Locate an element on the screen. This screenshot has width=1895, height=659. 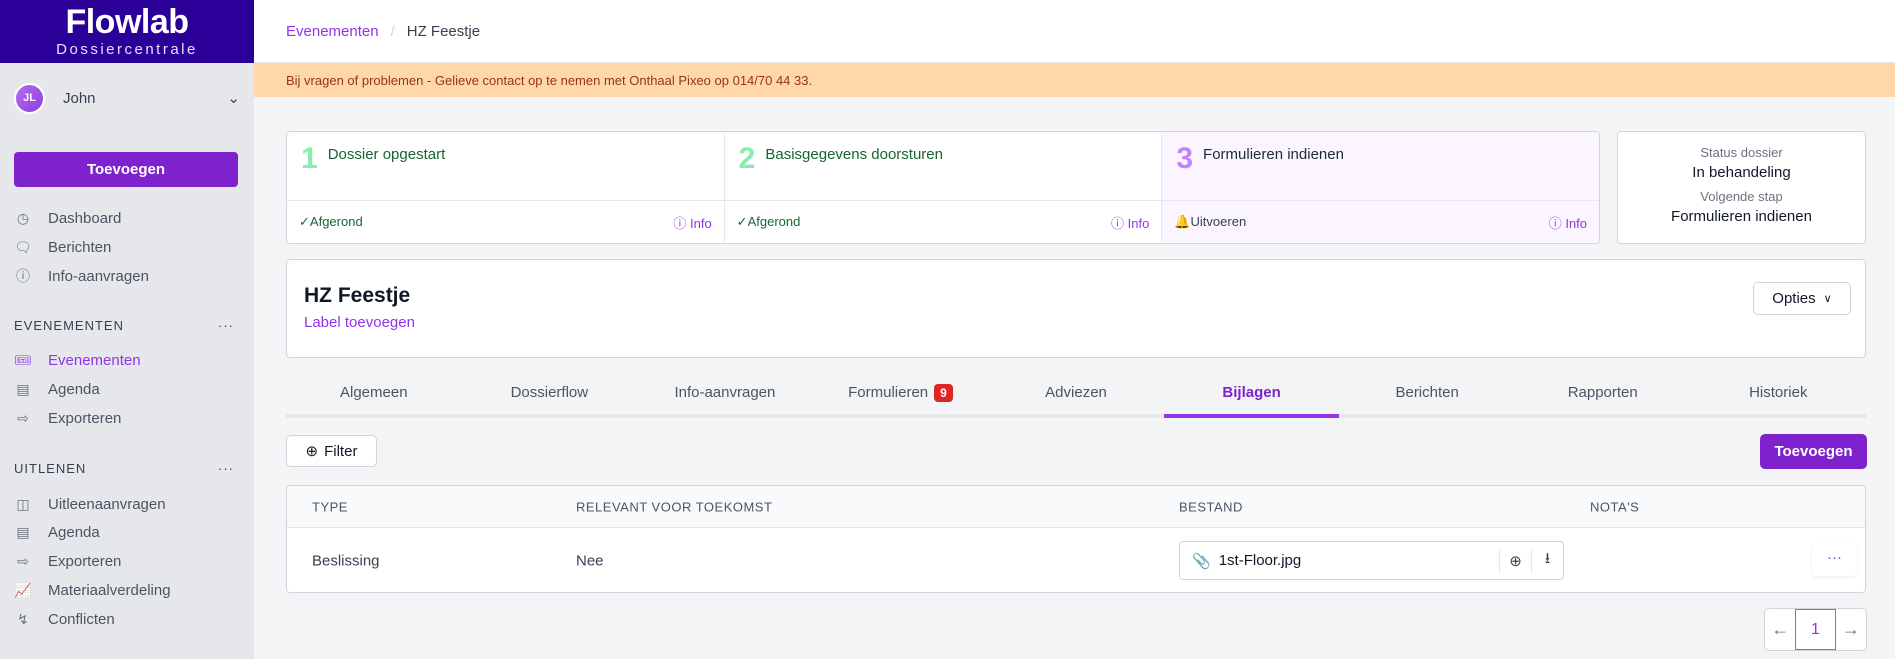
sidebar-item-uitleenaanvragen: ◫ Uitleenaanvragen is located at coordinates (127, 504).